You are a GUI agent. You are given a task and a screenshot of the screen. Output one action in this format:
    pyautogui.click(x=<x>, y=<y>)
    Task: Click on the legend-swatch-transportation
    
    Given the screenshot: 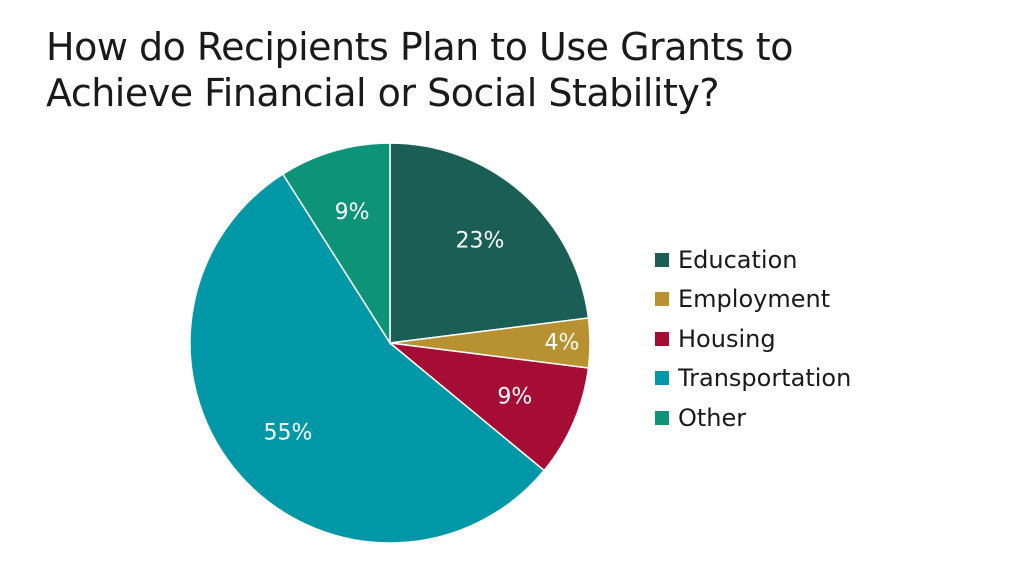 What is the action you would take?
    pyautogui.click(x=662, y=378)
    